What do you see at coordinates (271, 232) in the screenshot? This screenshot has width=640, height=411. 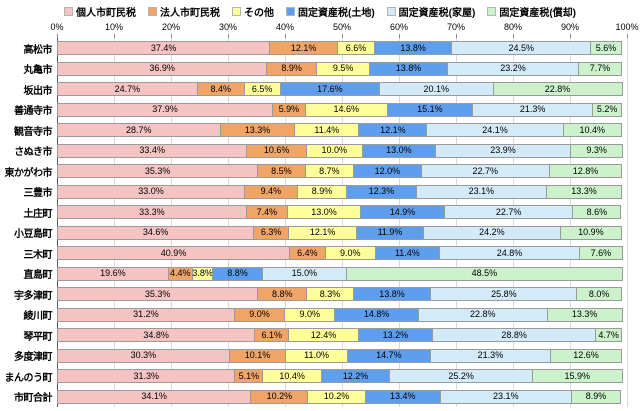 I see `bar-segment-value: 6.3%` at bounding box center [271, 232].